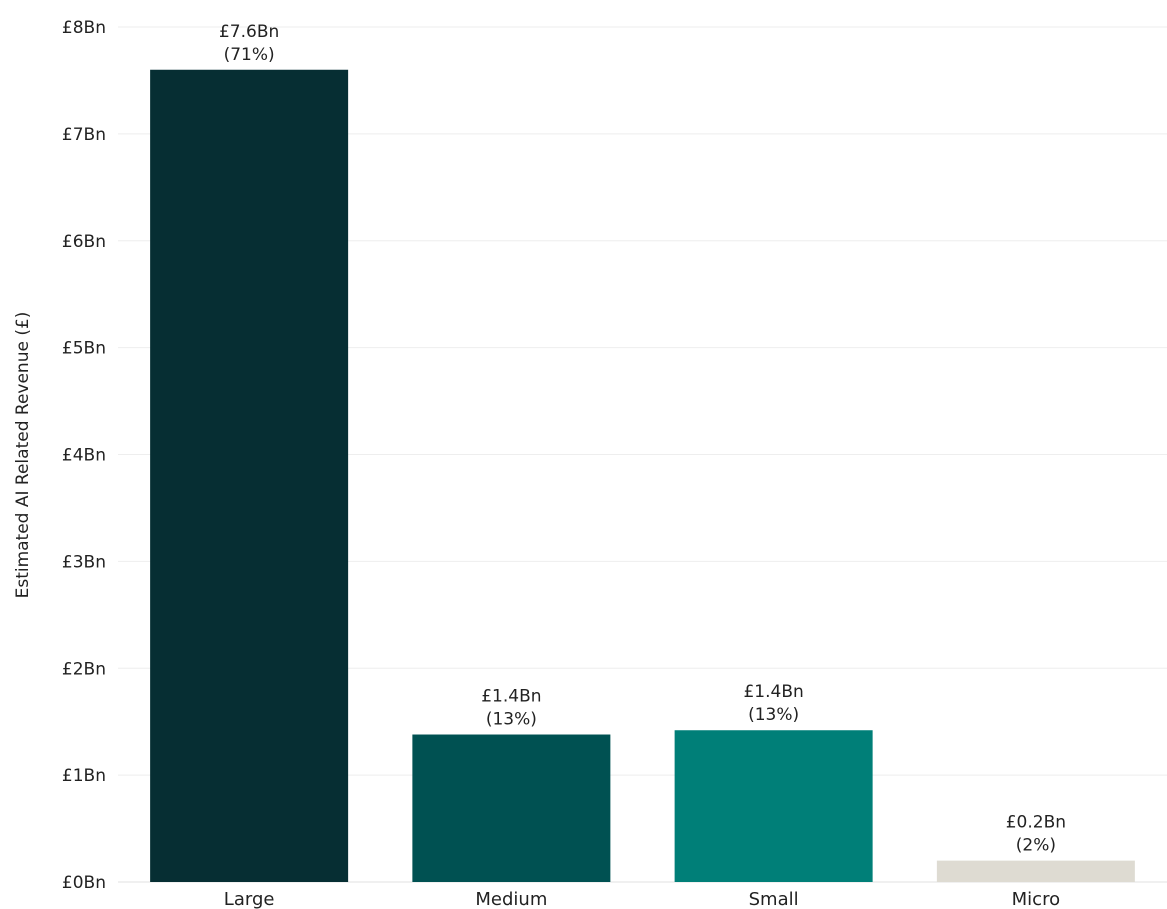 The width and height of the screenshot is (1167, 909). Describe the element at coordinates (511, 899) in the screenshot. I see `x-tick-label: Medium` at that location.